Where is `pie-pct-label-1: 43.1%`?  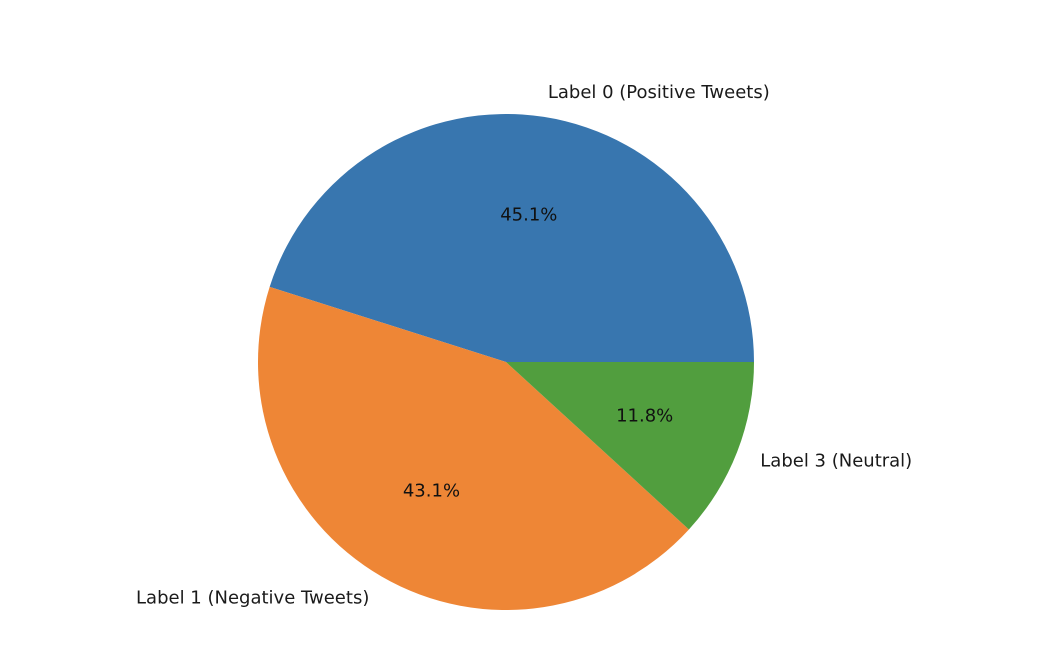 pie-pct-label-1: 43.1% is located at coordinates (431, 490).